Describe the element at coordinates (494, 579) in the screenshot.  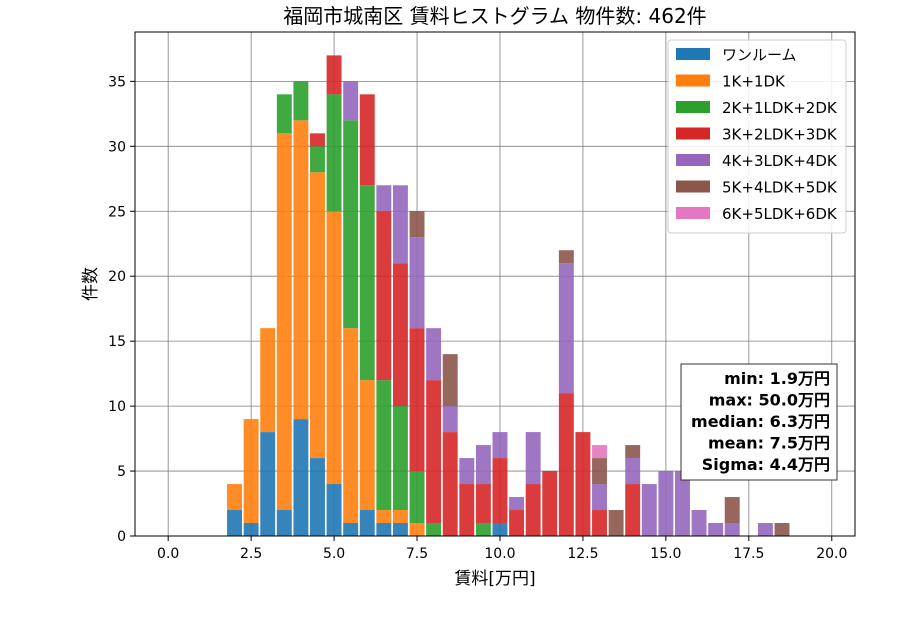
I see `x-axis-label: 賃料[万円]` at that location.